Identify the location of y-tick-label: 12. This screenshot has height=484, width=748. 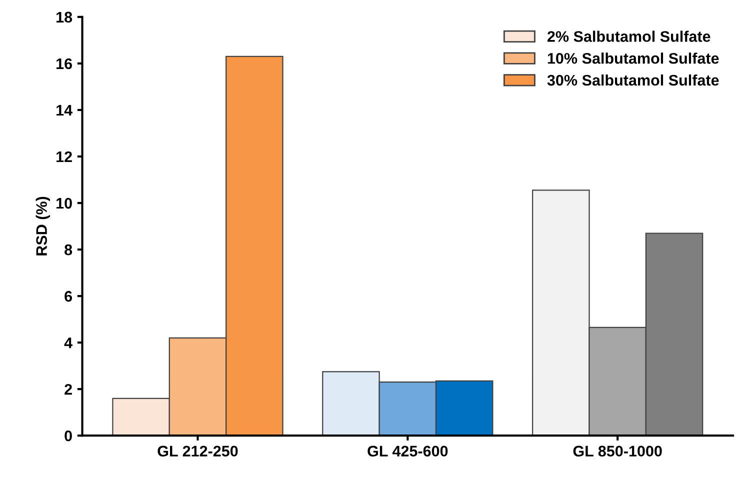
(64, 156).